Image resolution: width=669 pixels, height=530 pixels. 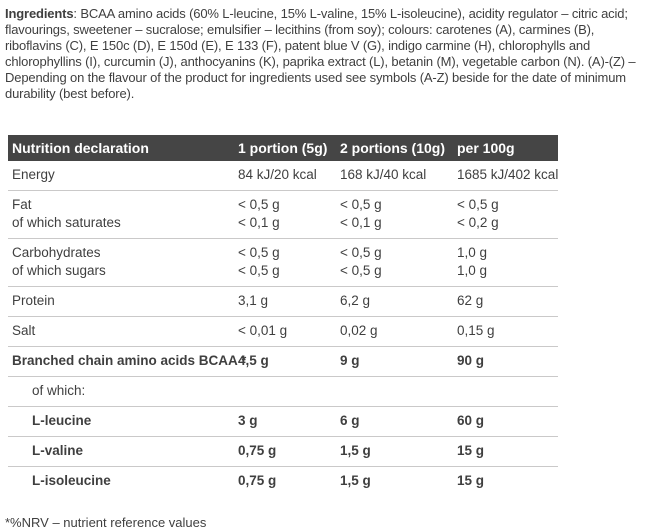 What do you see at coordinates (507, 331) in the screenshot?
I see `row-value-per100g: 0,15 g` at bounding box center [507, 331].